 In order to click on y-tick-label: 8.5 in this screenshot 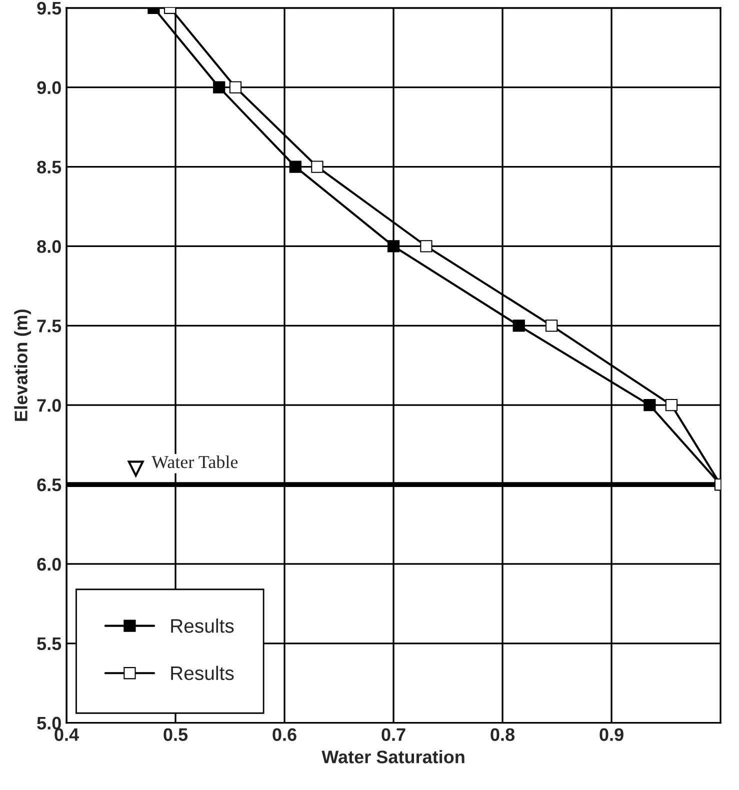, I will do `click(49, 167)`.